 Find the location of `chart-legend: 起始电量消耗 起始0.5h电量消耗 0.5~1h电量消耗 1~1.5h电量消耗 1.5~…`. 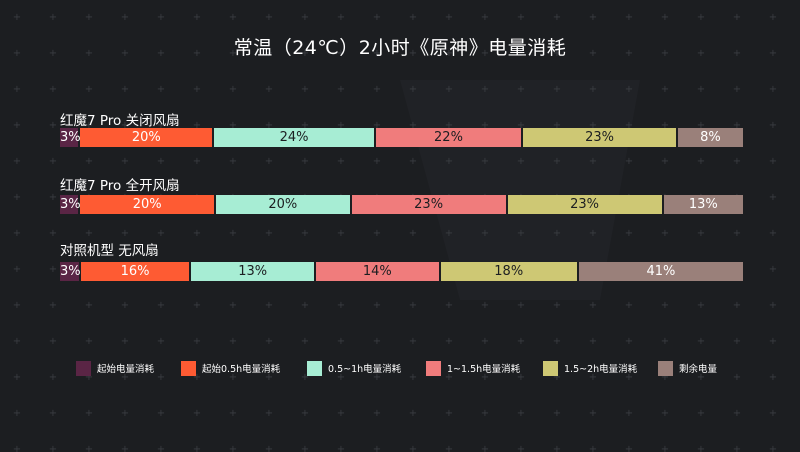

chart-legend: 起始电量消耗 起始0.5h电量消耗 0.5~1h电量消耗 1~1.5h电量消耗 1.5~… is located at coordinates (400, 368).